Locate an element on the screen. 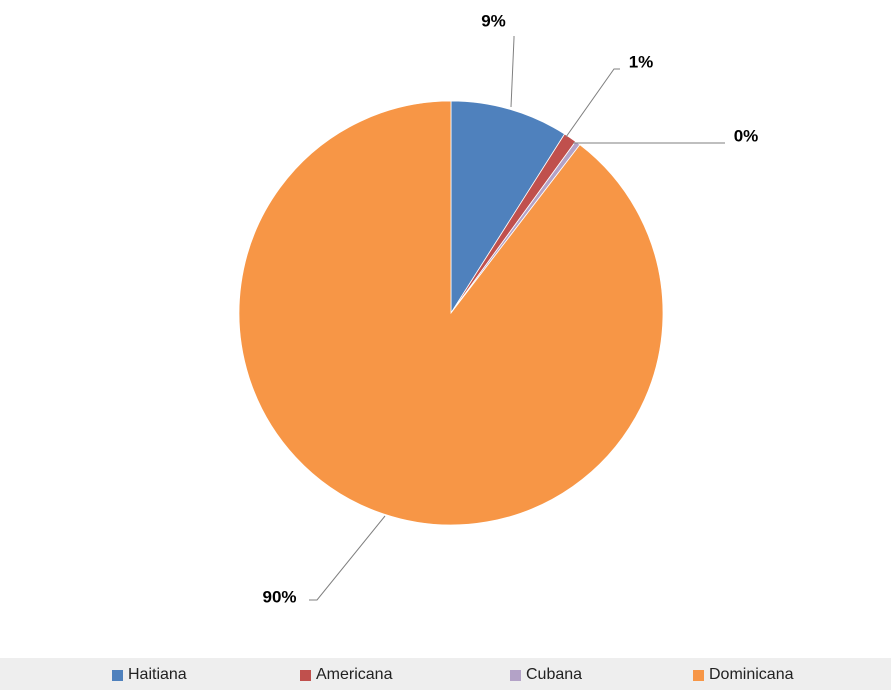 This screenshot has width=891, height=690. data-label-text: 9% is located at coordinates (493, 21).